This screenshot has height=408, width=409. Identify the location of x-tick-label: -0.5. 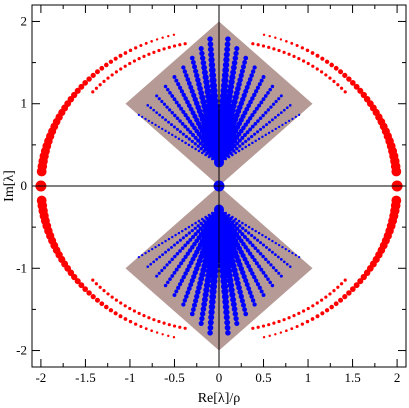
(174, 377).